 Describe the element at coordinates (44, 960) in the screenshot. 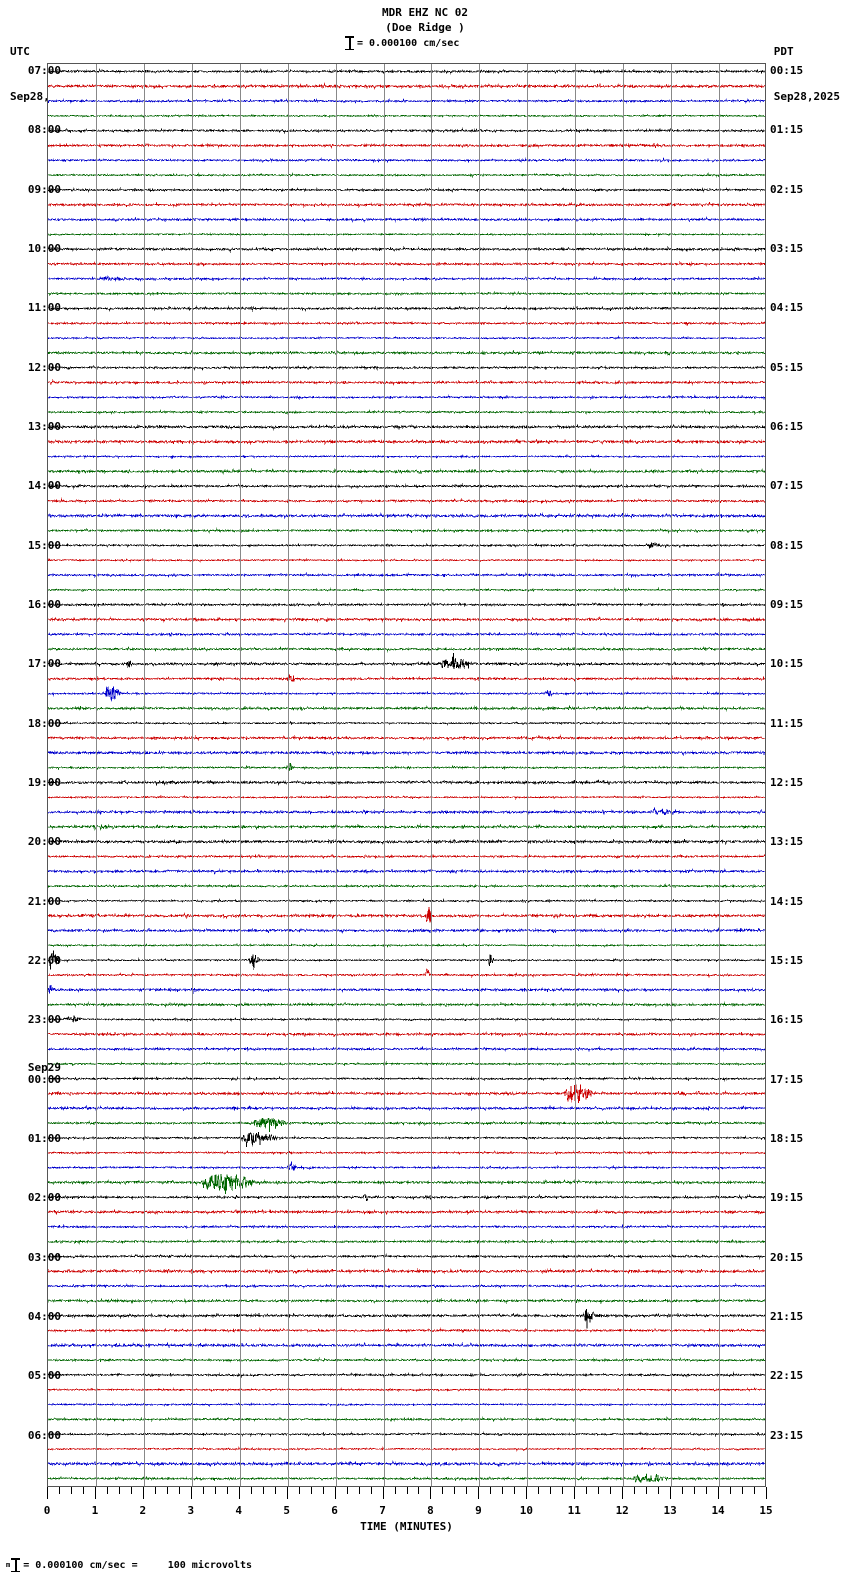

I see `hour-label-utc-2200: 22:00` at that location.